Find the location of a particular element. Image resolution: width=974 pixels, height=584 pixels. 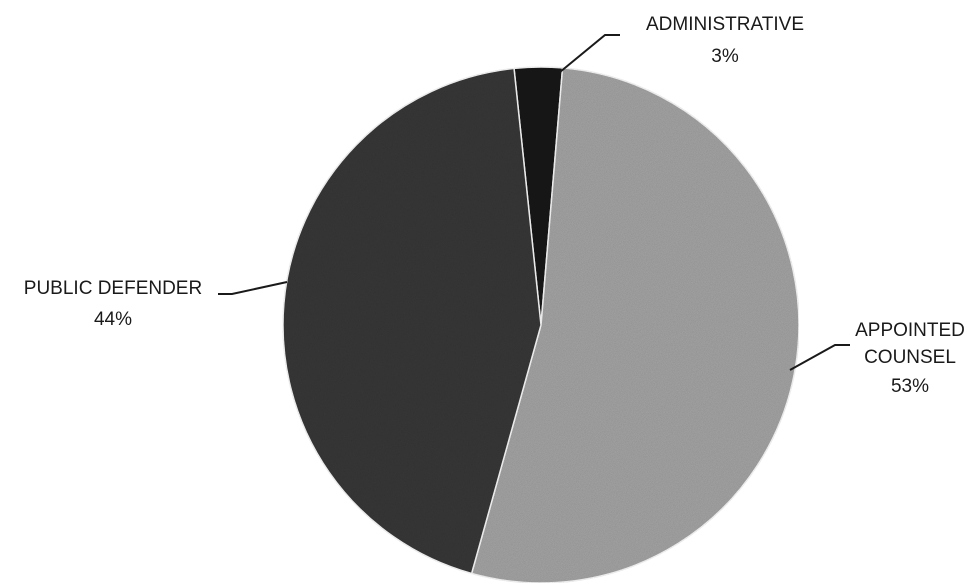

leader-line-administrative is located at coordinates (589, 53).